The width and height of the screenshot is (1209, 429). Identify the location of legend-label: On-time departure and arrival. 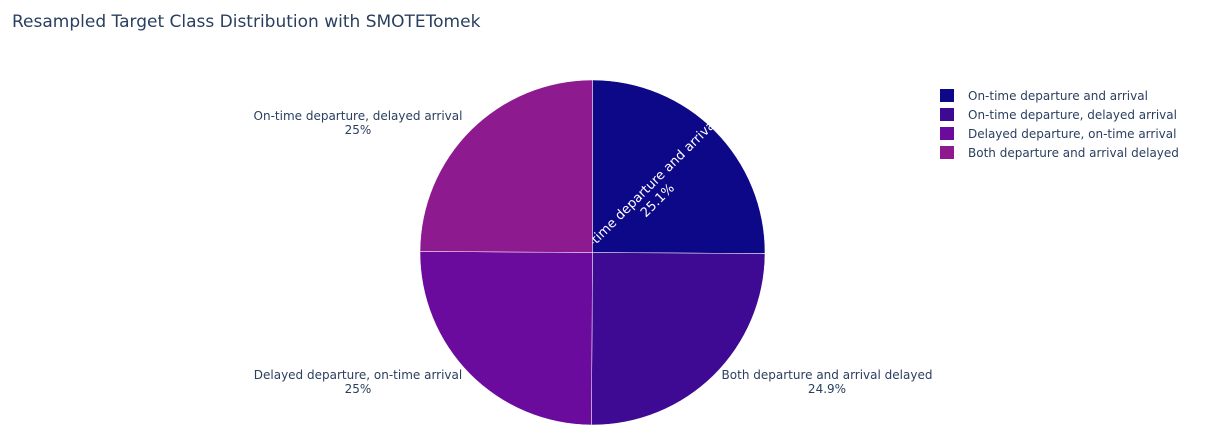
(1058, 95).